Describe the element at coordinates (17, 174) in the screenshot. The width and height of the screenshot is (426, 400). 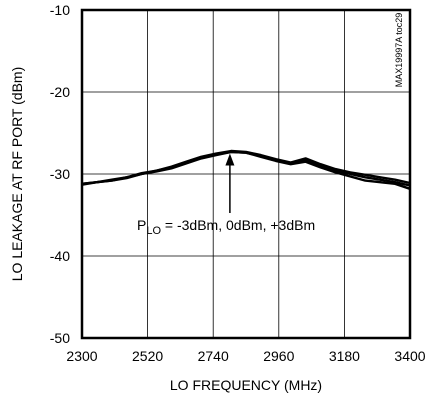
I see `y-axis-title: LO LEAKAGE AT RF PORT (dBm)` at that location.